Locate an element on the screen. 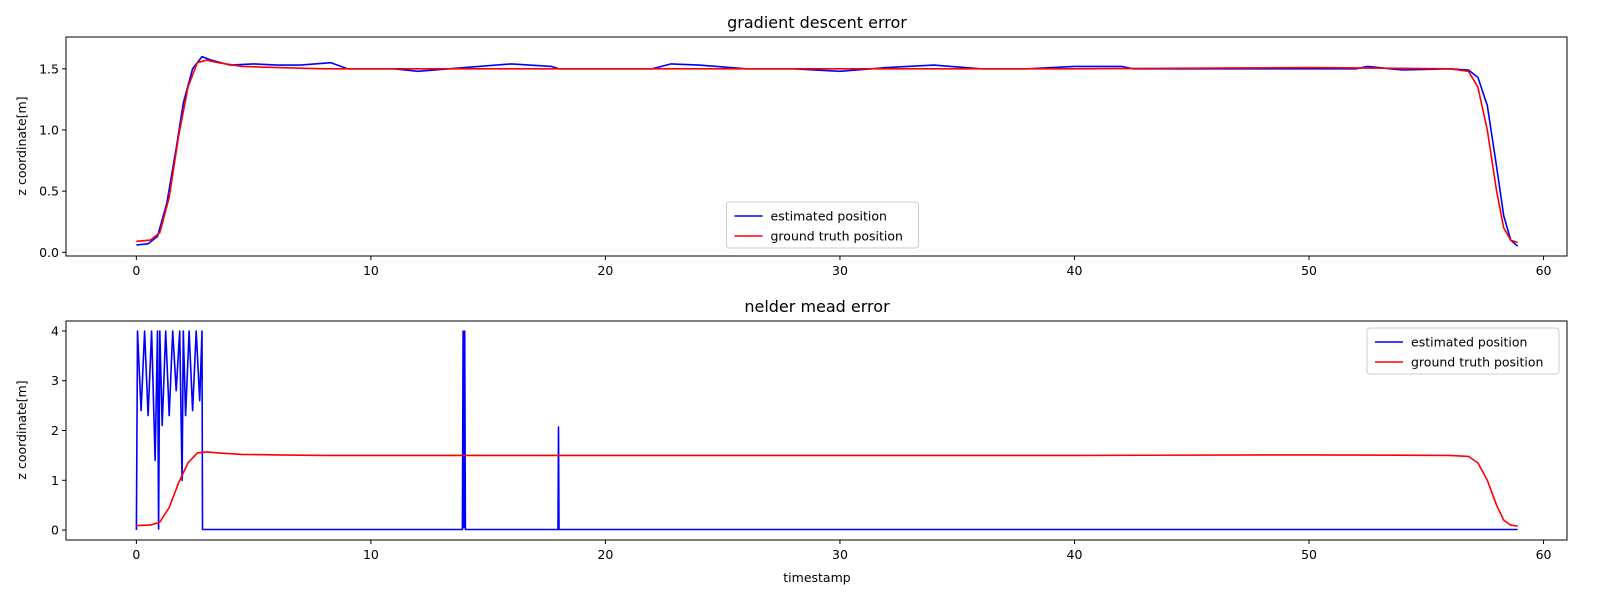 The height and width of the screenshot is (600, 1600). y-tick-label: 3 is located at coordinates (55, 380).